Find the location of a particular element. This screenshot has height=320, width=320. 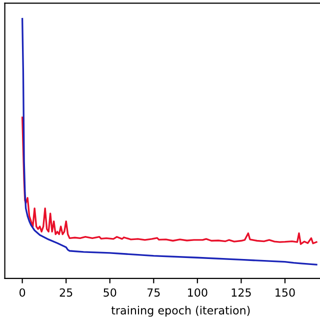

x-axis-title: training epoch (iteration) is located at coordinates (180, 311).